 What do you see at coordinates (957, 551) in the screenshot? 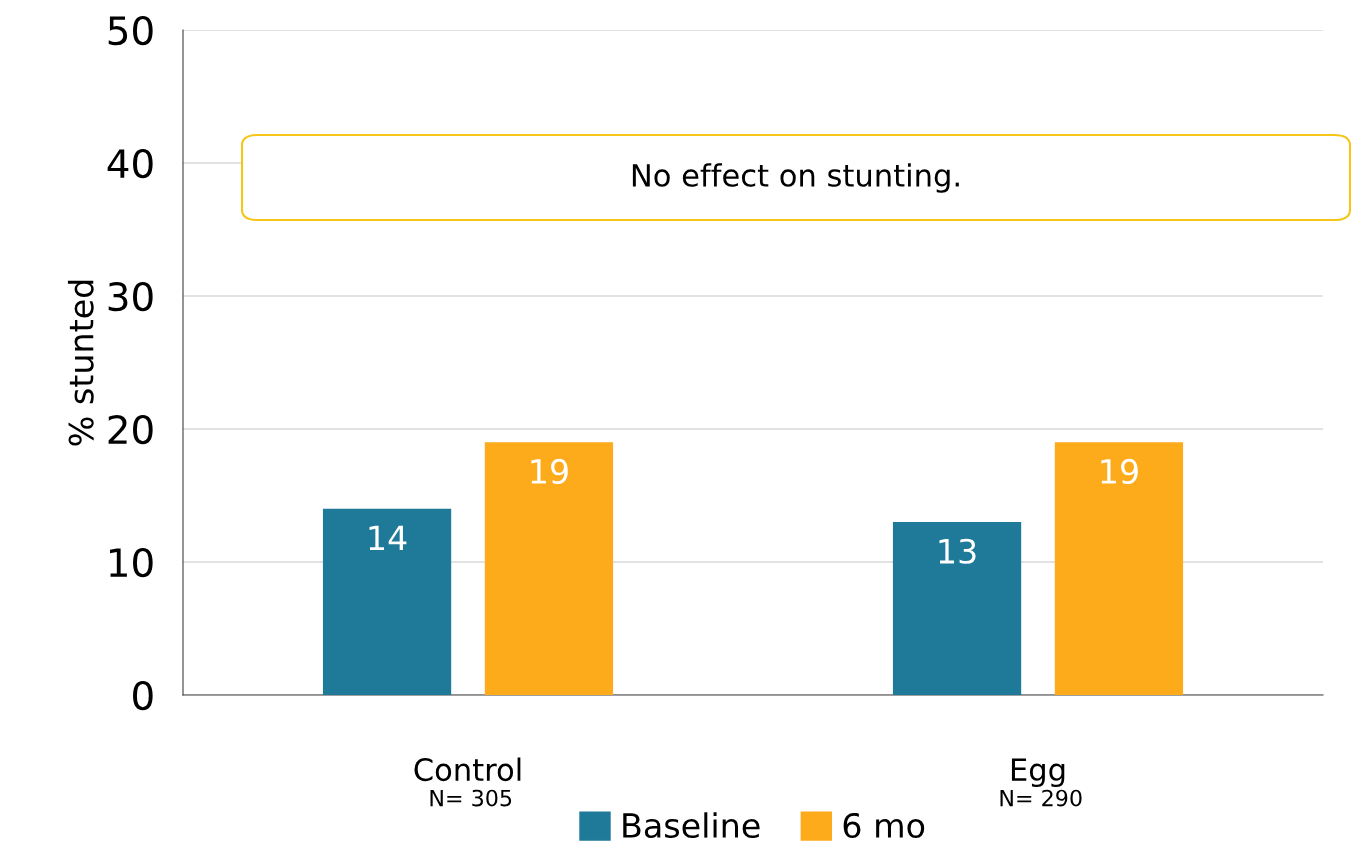
I see `data-label: 13` at bounding box center [957, 551].